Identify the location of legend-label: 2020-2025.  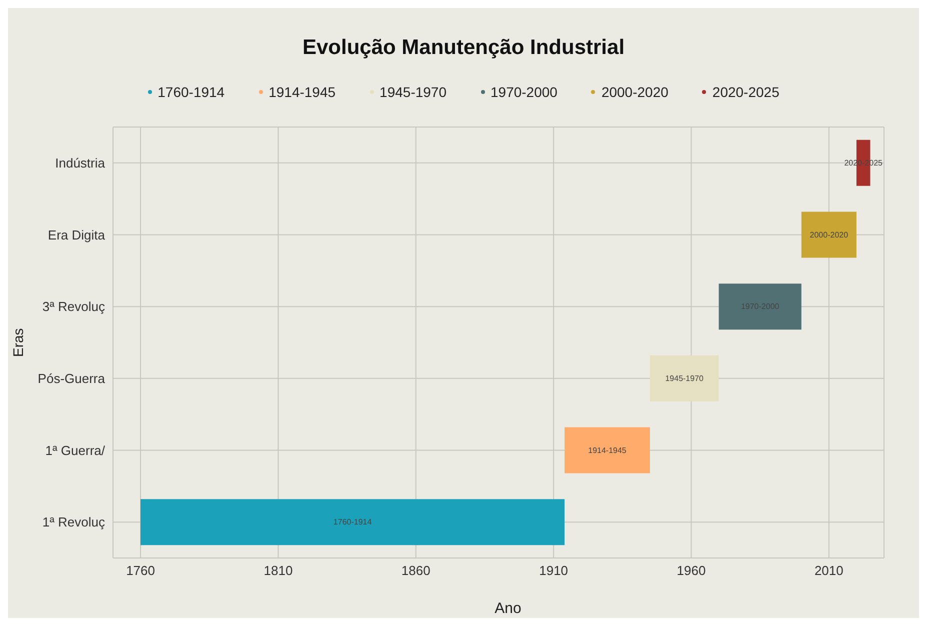
(746, 92).